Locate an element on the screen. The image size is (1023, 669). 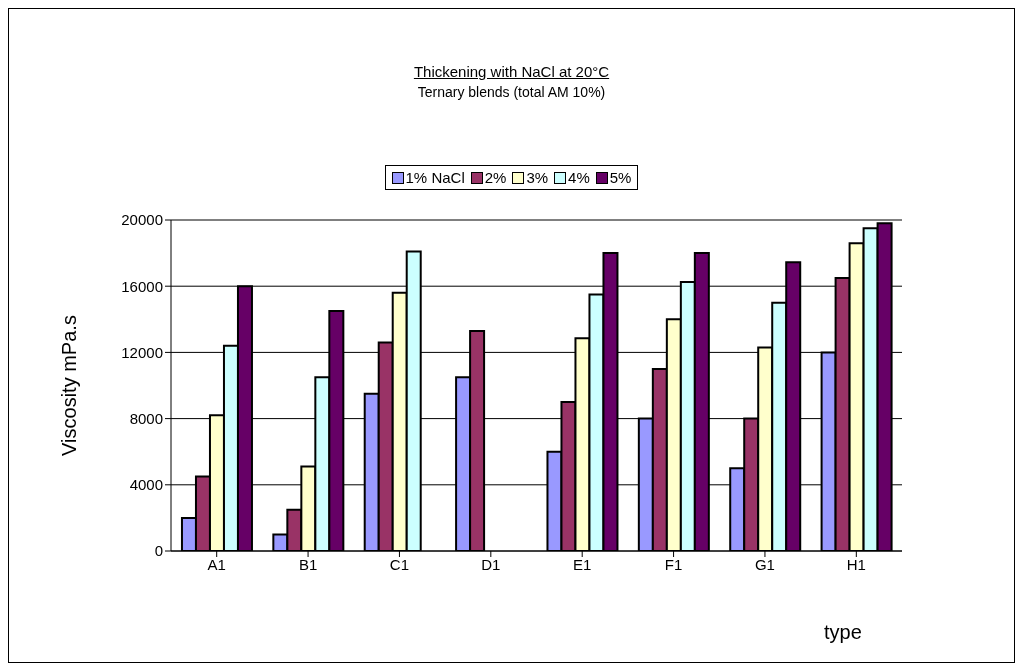
chart-title: Thickening with NaCl at 20°C is located at coordinates (511, 71).